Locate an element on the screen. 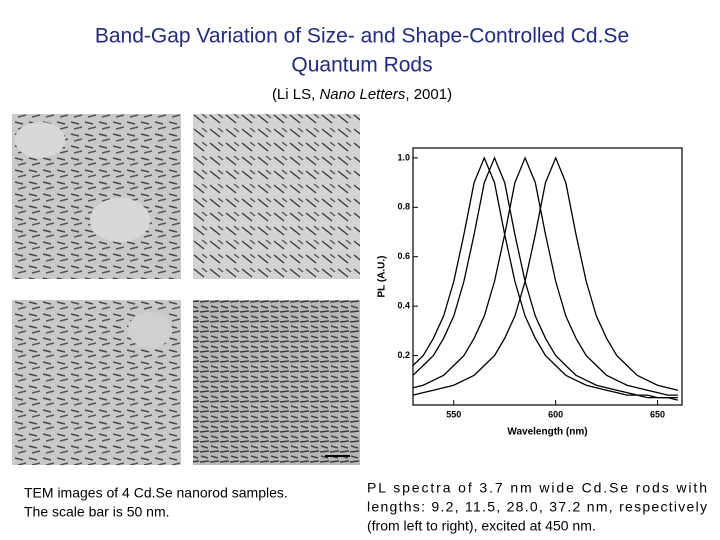 Image resolution: width=720 pixels, height=540 pixels. tem-caption: The scale bar is 50 nm. is located at coordinates (97, 512).